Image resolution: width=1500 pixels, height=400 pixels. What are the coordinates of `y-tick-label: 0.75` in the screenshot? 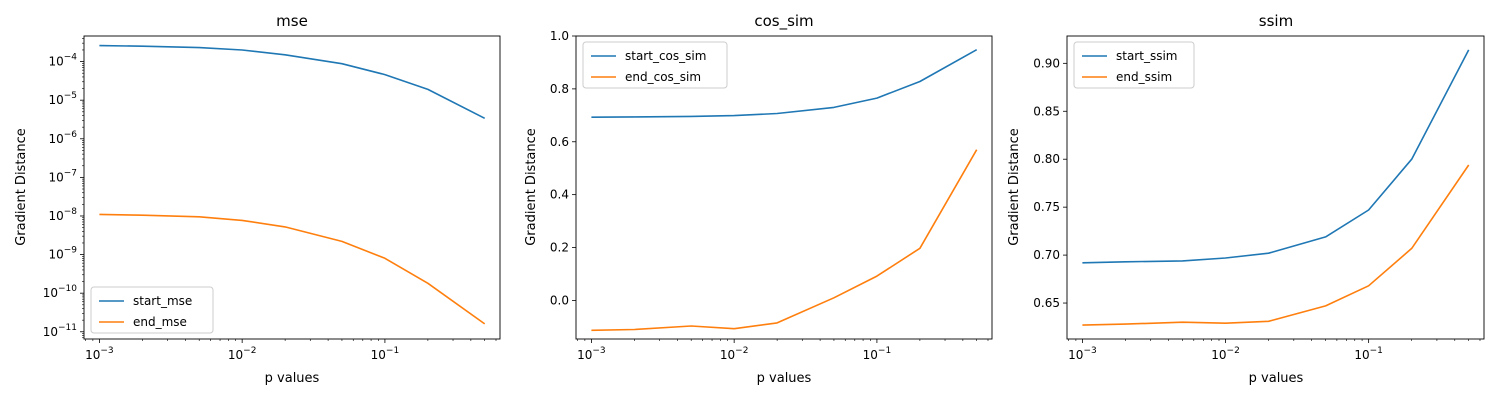 It's located at (1046, 207).